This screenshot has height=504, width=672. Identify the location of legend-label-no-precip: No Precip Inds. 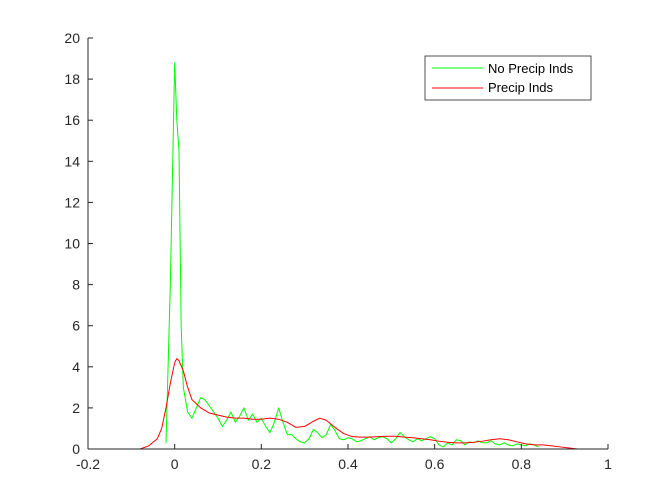
(531, 68).